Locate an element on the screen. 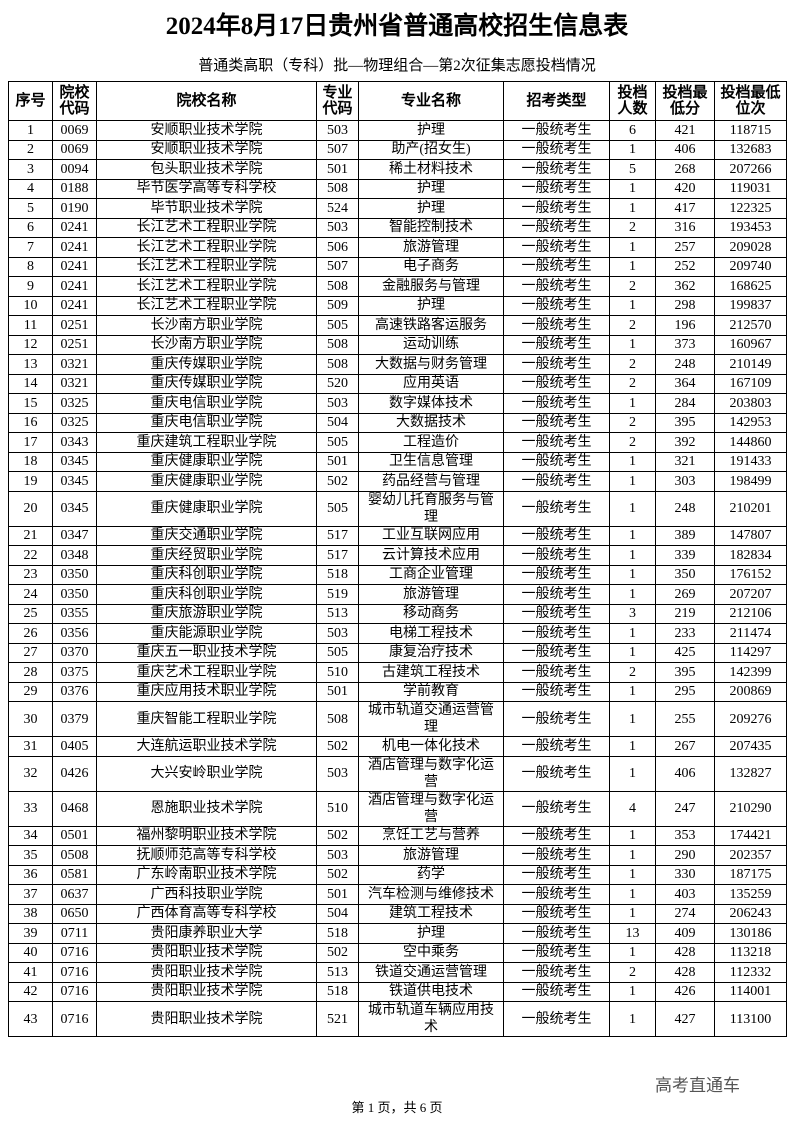 This screenshot has width=794, height=1122. table-cell: 重庆应用技术职业学院 is located at coordinates (206, 691).